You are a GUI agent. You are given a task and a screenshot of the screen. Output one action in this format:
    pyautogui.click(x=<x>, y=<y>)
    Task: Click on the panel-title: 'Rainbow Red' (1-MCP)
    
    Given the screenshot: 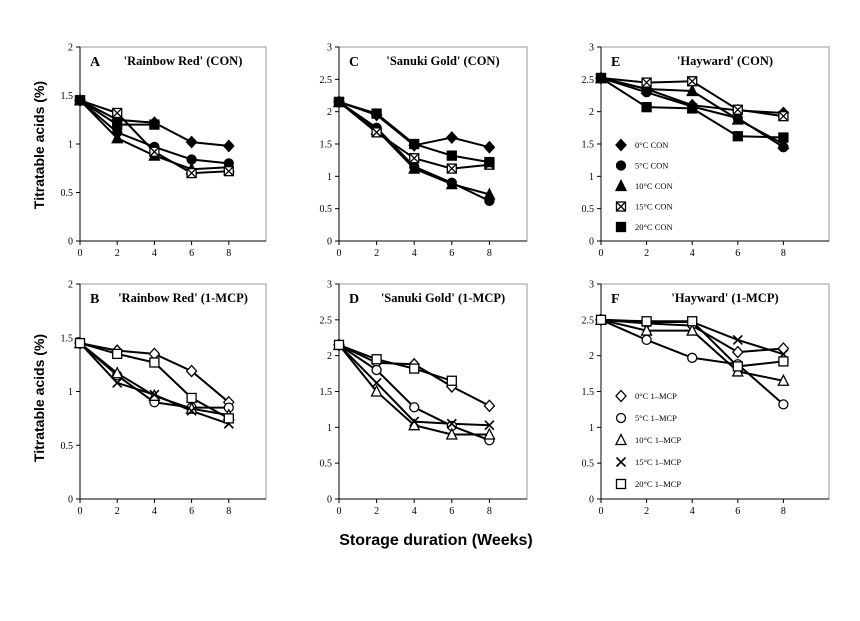 What is the action you would take?
    pyautogui.click(x=183, y=298)
    